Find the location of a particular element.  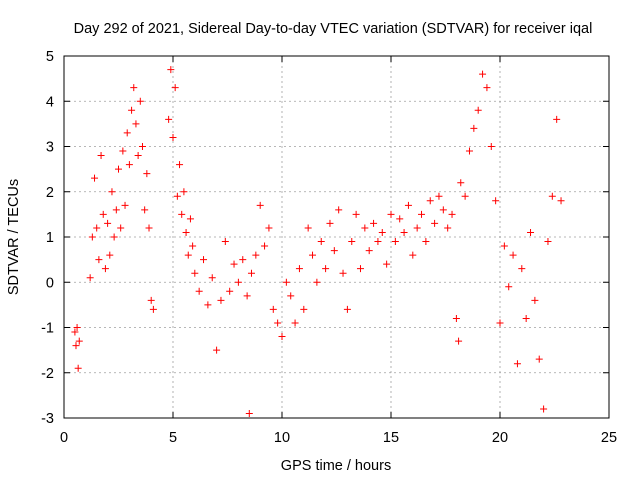

y-tick-label: 0 is located at coordinates (50, 283).